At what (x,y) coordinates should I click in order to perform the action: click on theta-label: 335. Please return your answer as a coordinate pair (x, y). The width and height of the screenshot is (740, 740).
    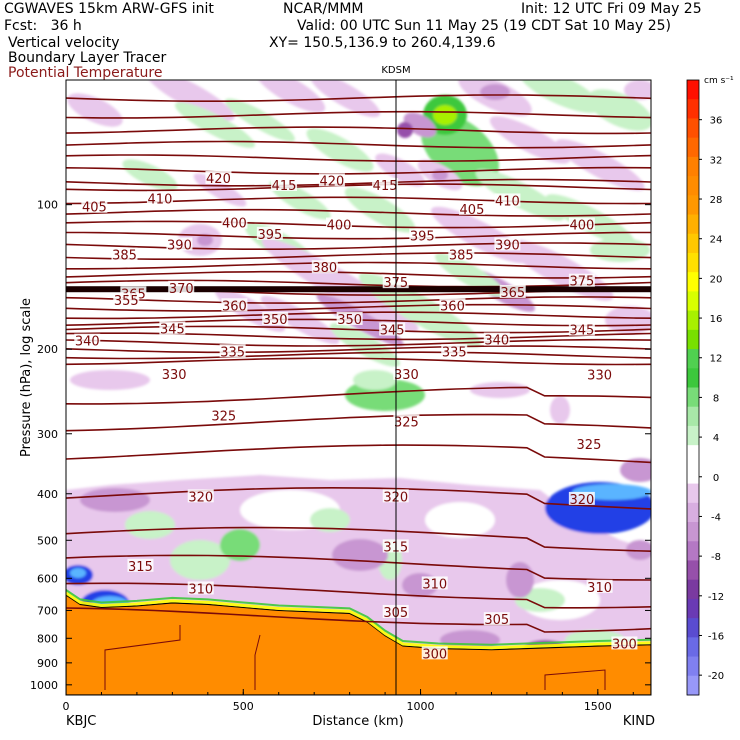
    Looking at the image, I should click on (454, 352).